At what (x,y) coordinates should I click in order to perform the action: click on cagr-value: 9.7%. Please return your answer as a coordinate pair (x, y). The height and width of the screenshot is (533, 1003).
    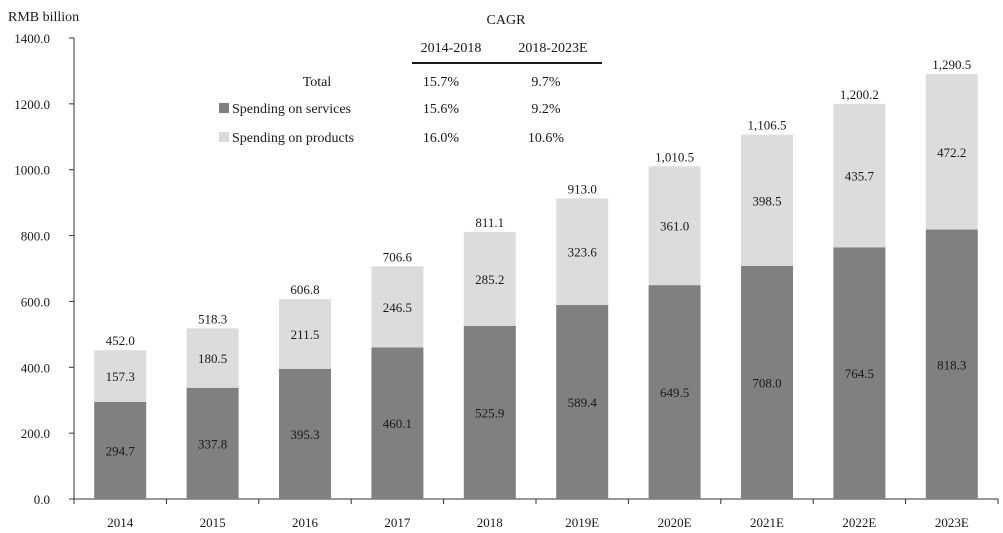
    Looking at the image, I should click on (546, 82).